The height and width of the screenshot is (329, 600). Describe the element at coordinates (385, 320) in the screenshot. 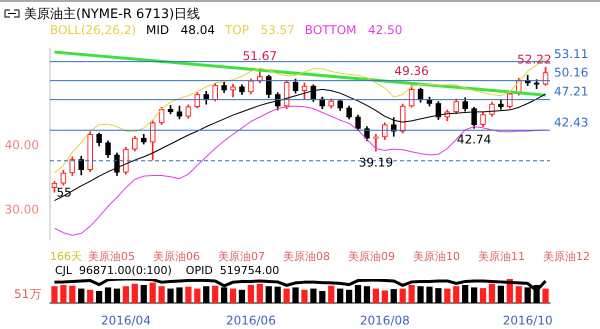

I see `x-tick-label: 2016/08` at that location.